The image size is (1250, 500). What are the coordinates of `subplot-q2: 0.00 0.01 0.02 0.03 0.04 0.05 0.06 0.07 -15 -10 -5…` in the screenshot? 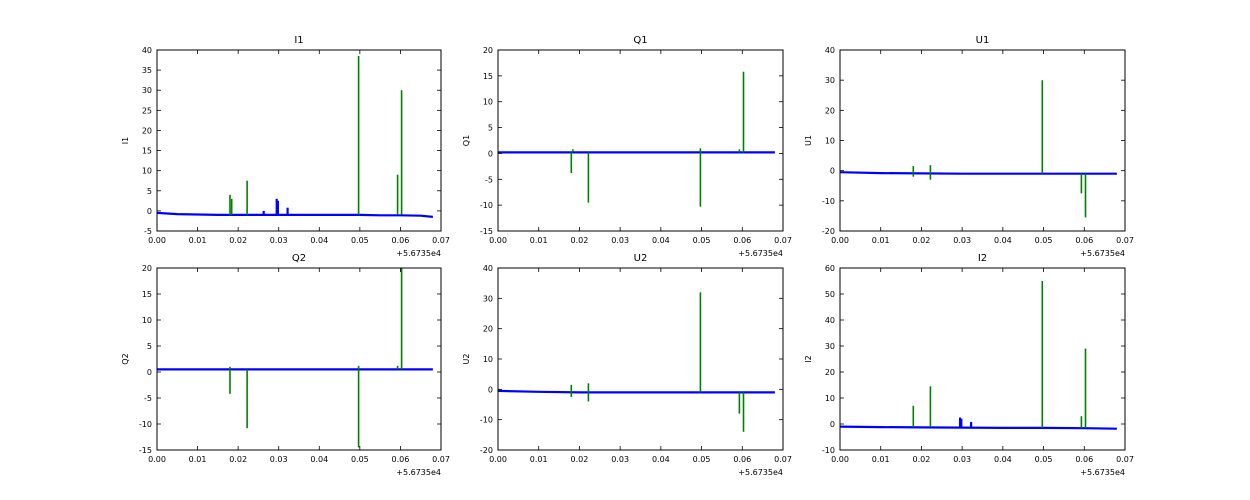 It's located at (285, 365).